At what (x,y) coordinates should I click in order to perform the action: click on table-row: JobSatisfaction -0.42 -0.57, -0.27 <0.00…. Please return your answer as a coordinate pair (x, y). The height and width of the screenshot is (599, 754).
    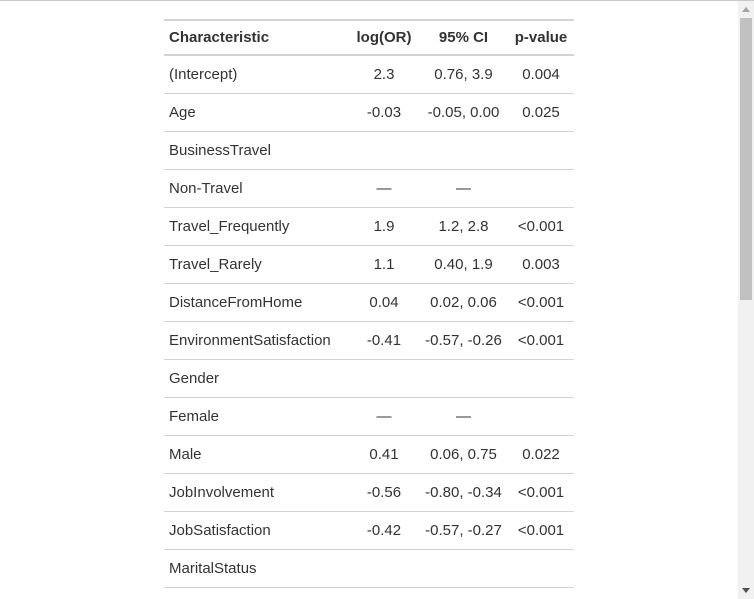
    Looking at the image, I should click on (369, 530).